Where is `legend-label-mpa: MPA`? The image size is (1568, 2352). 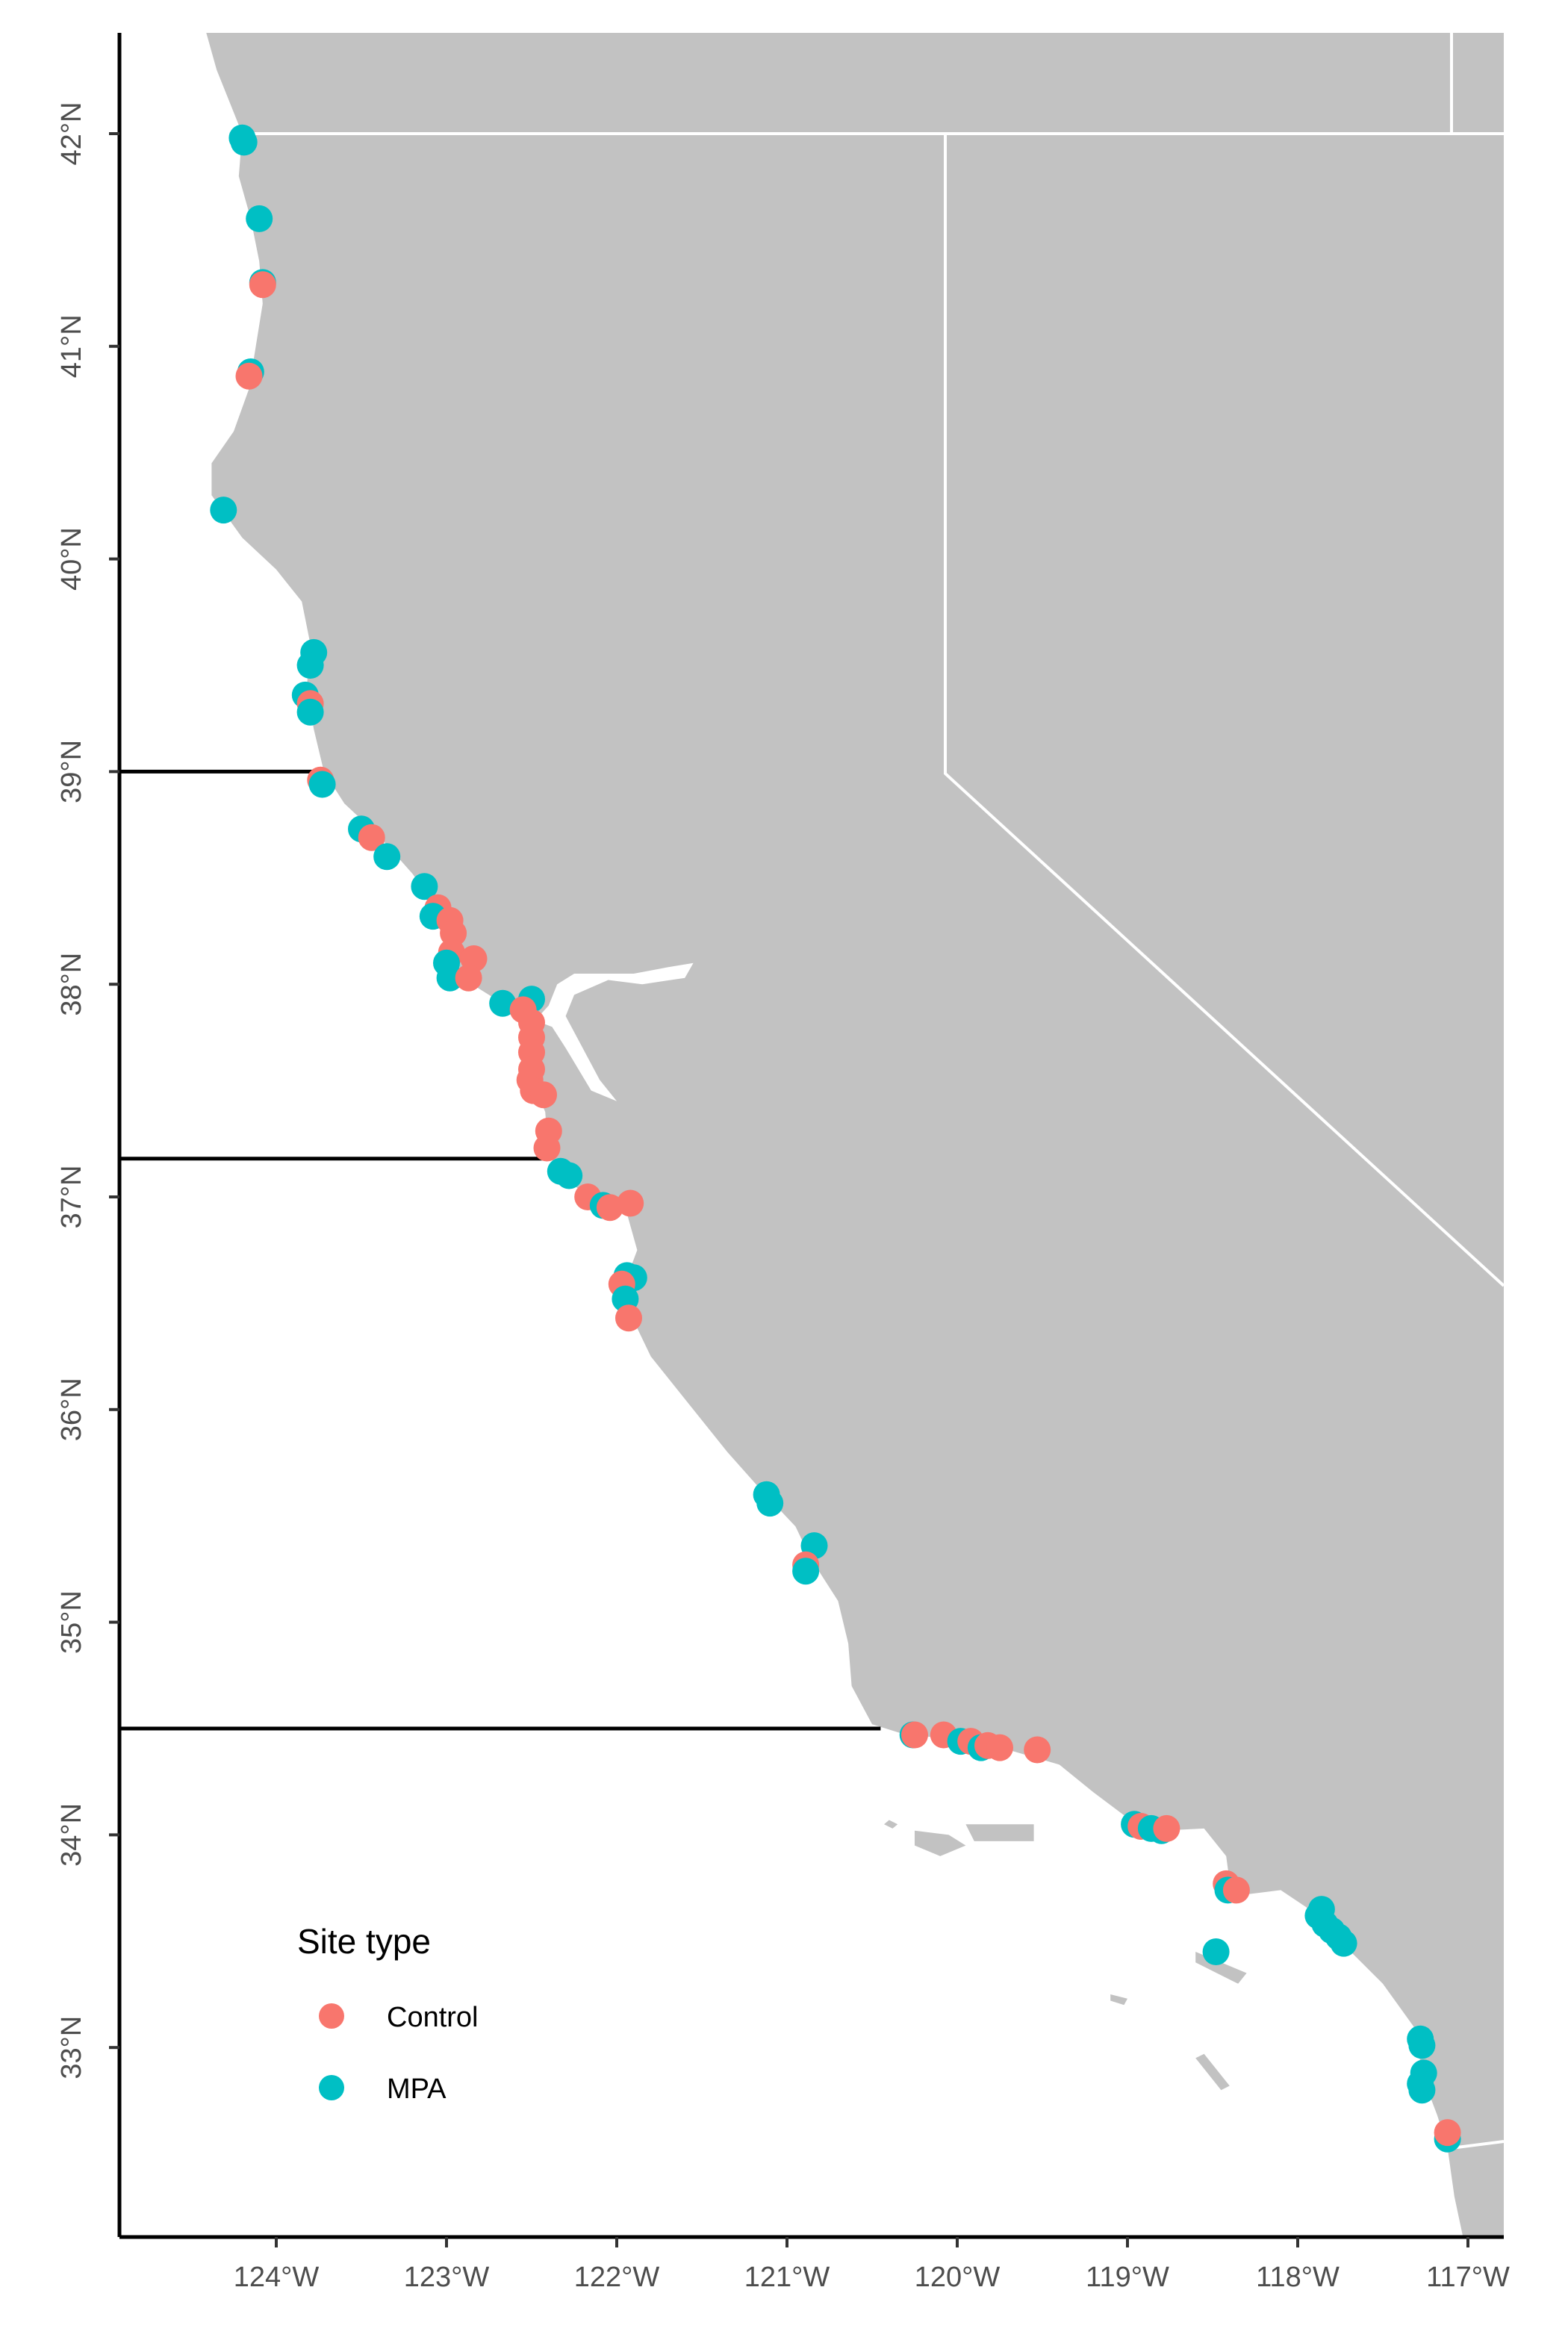
legend-label-mpa: MPA is located at coordinates (417, 2089).